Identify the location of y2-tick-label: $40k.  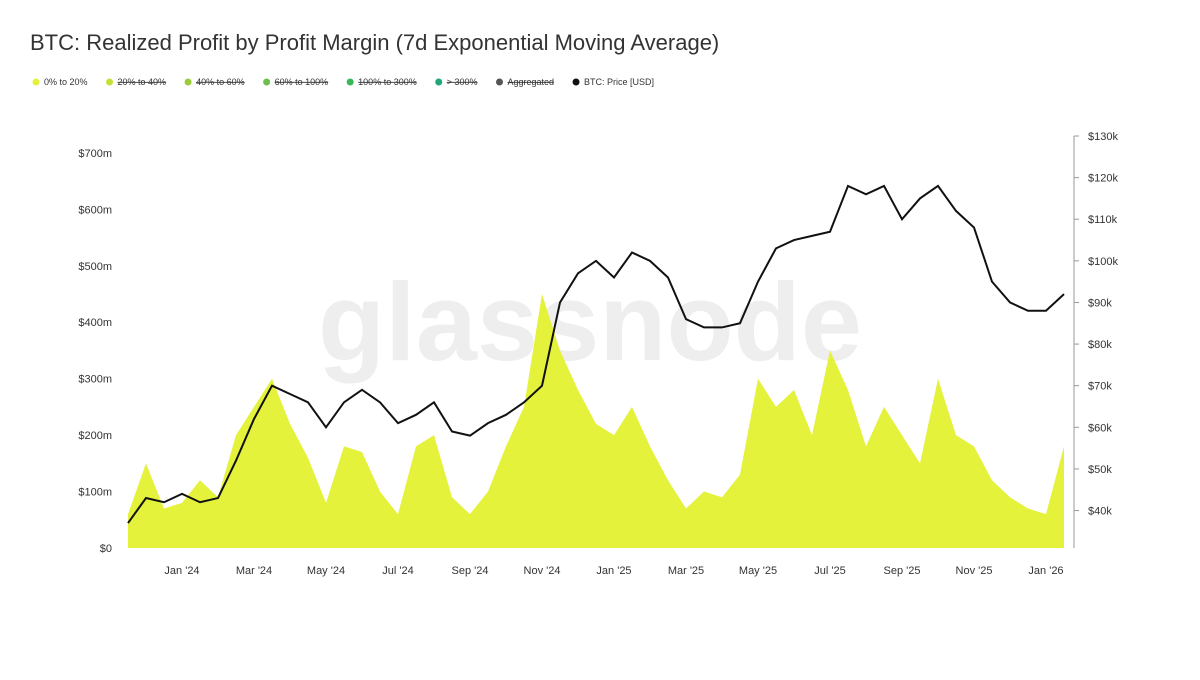
(1100, 512).